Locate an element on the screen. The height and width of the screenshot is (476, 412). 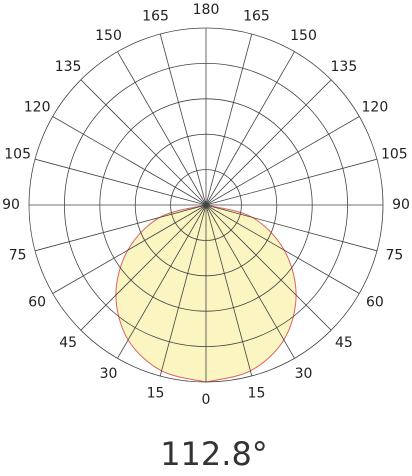
angle-label: 180 is located at coordinates (206, 10).